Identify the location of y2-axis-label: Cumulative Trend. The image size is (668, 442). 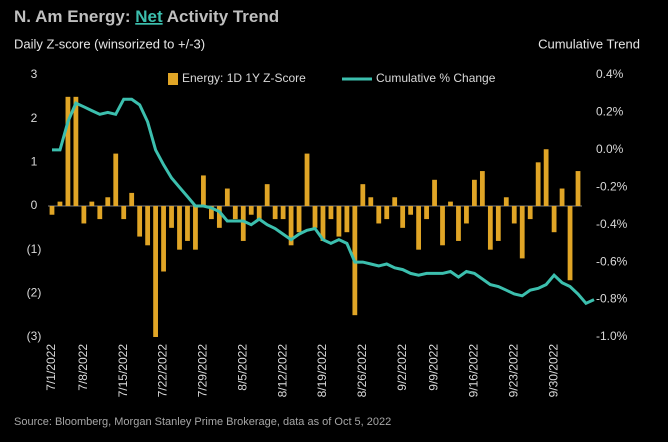
(589, 43).